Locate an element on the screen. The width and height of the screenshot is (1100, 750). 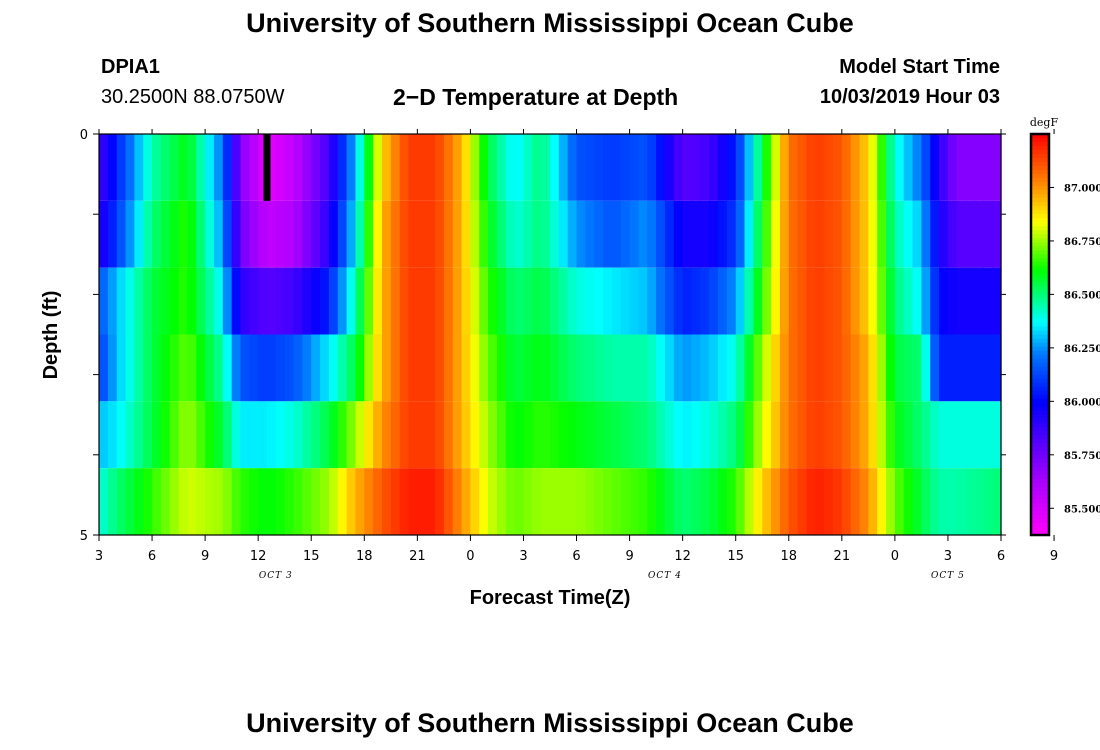
x-tick-label: 21 is located at coordinates (842, 556).